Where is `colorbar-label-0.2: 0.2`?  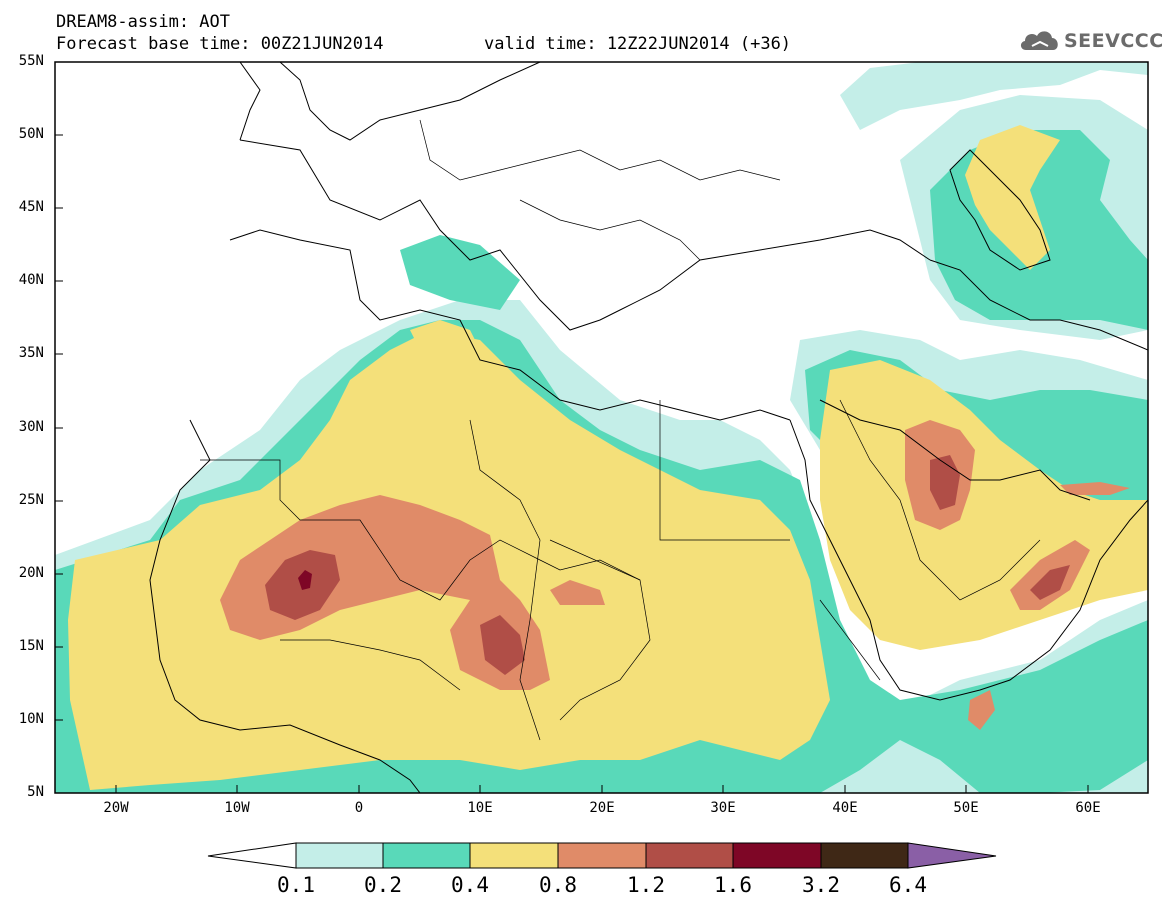 colorbar-label-0.2: 0.2 is located at coordinates (383, 885).